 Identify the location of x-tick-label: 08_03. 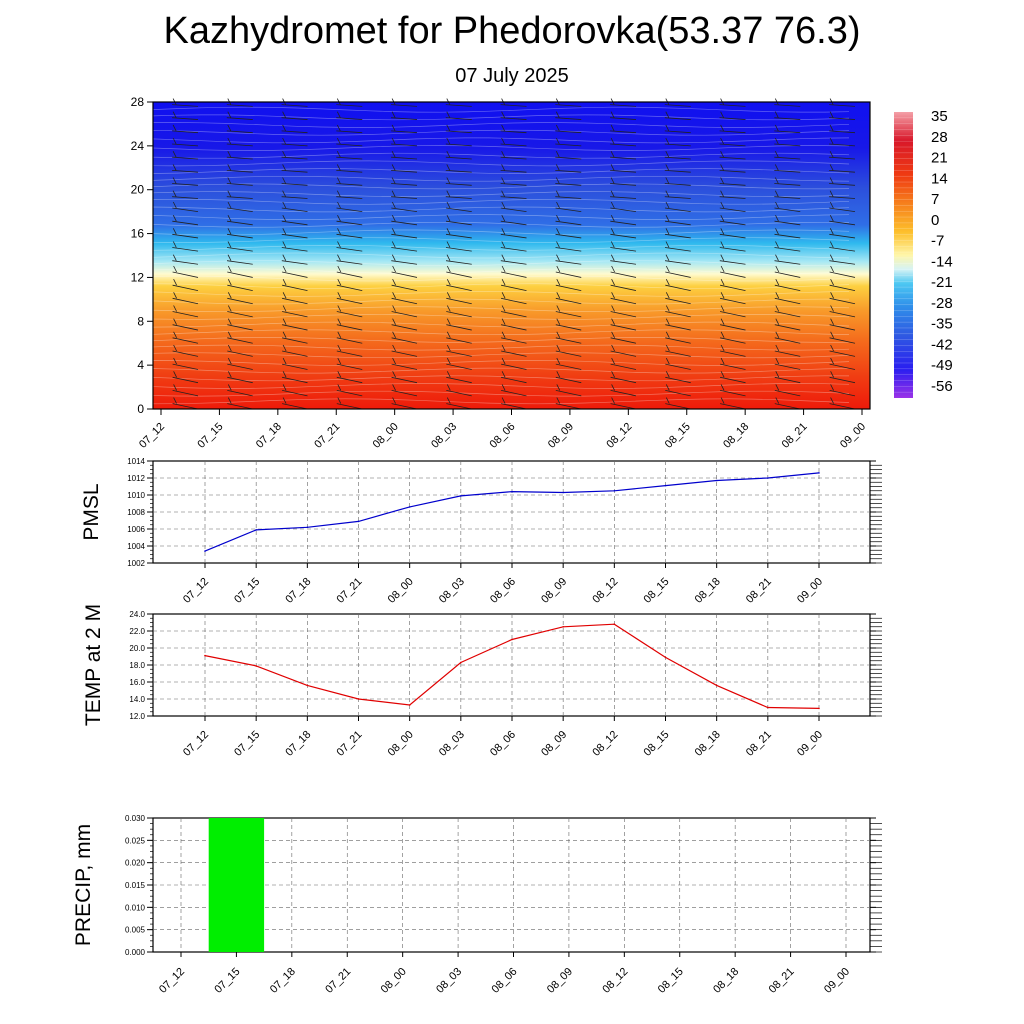
(452, 591).